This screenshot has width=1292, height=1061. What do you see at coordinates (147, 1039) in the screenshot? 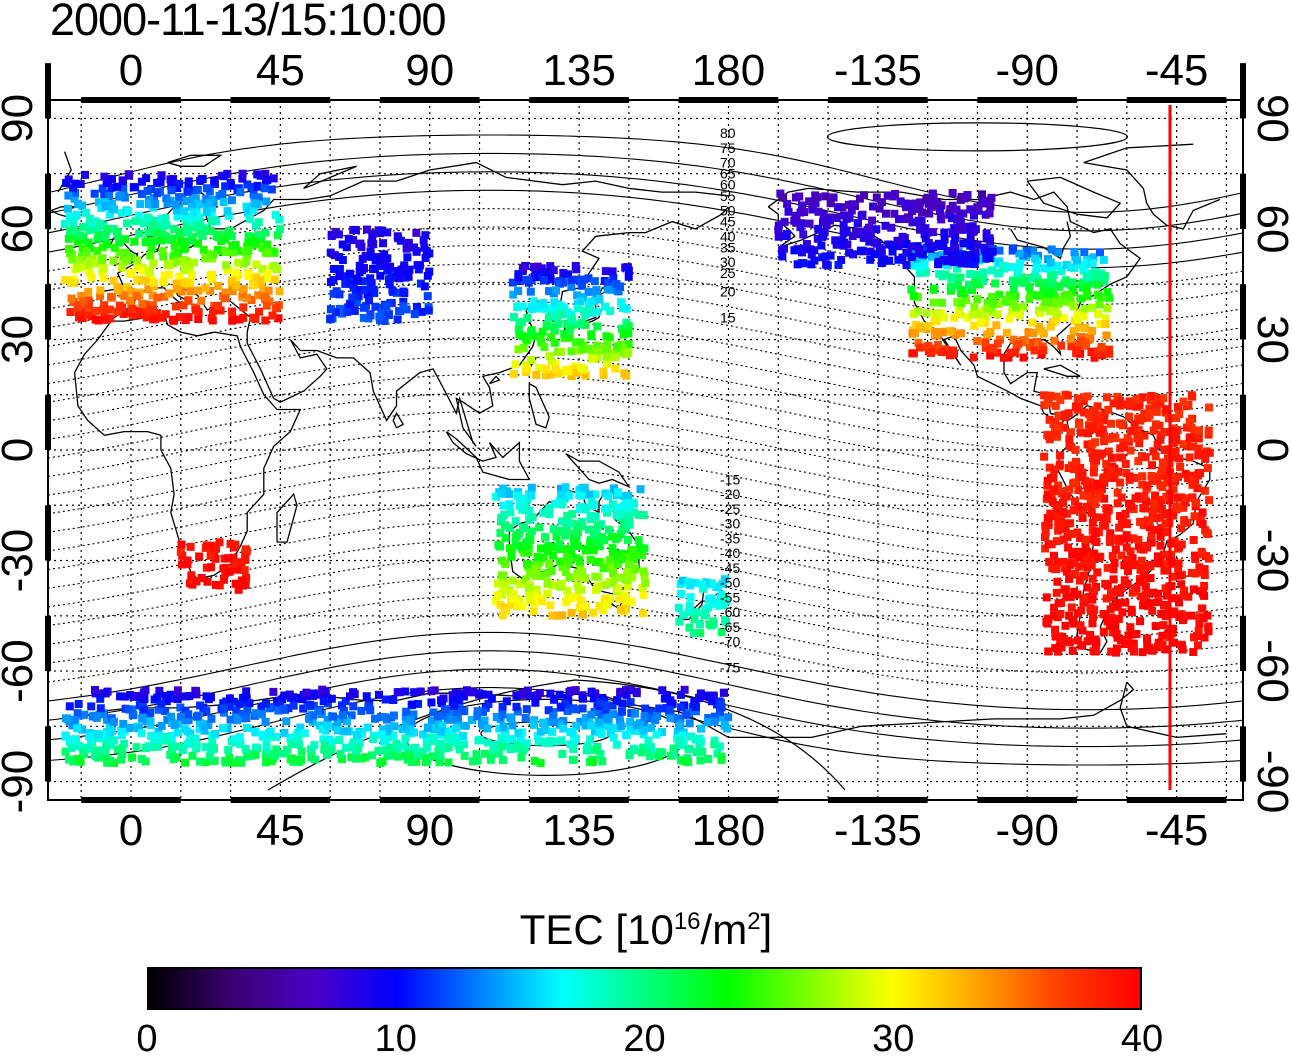
I see `colorbar-tick-label: 0` at bounding box center [147, 1039].